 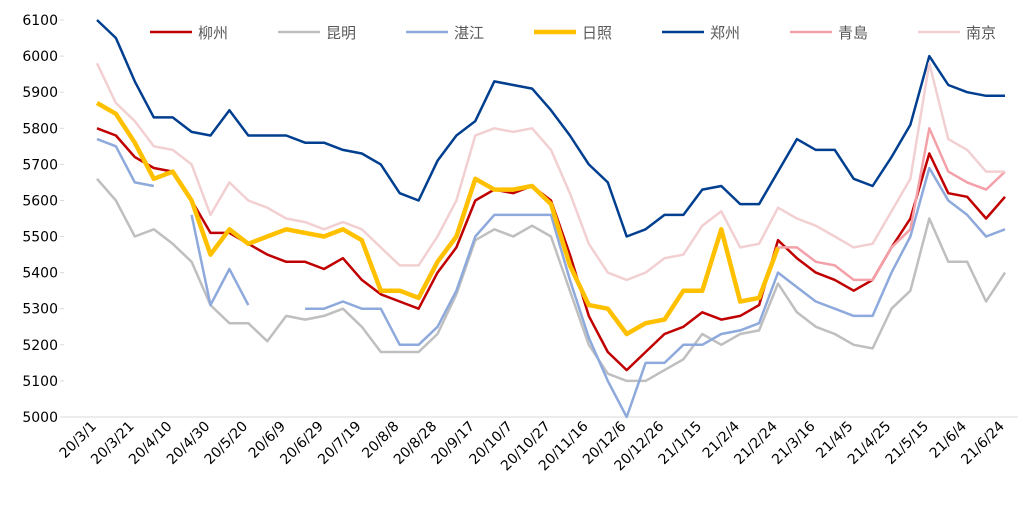 I want to click on legend-label: 昆明, so click(x=341, y=33).